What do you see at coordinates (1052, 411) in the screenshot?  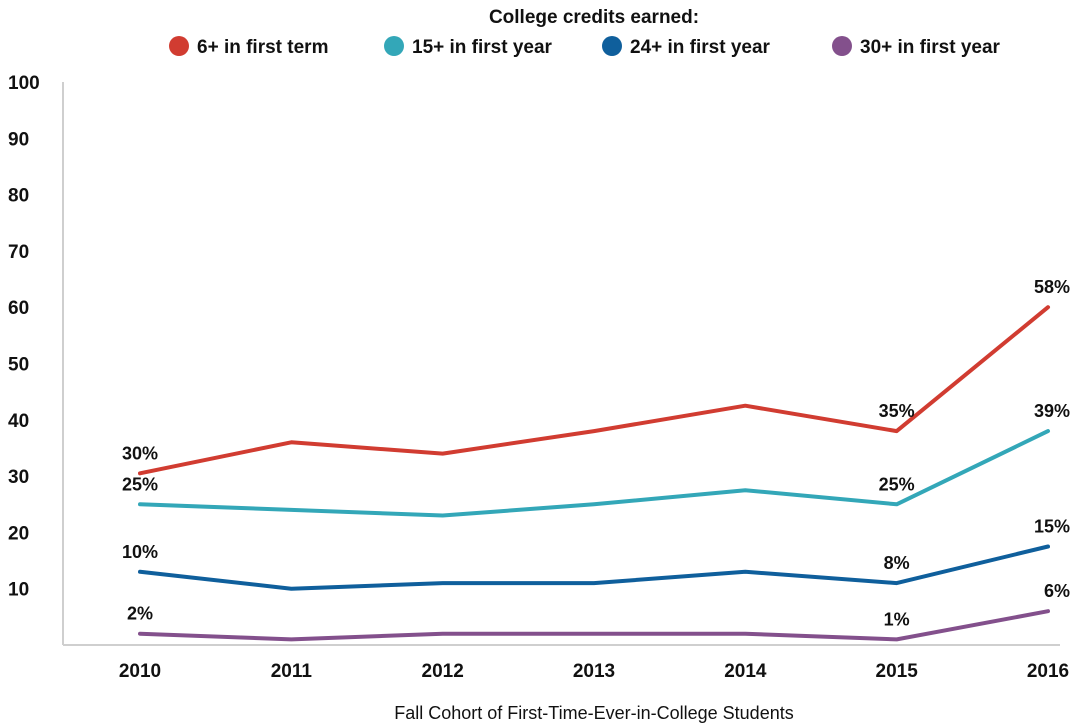 I see `data-label: 39%` at bounding box center [1052, 411].